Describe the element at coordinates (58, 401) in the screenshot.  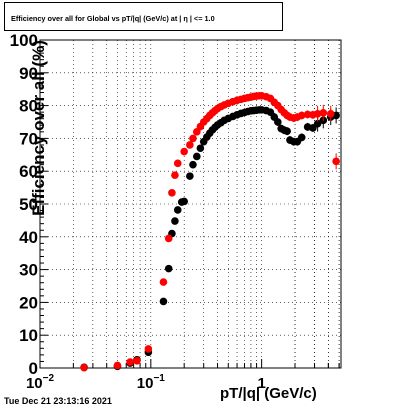
I see `timestamp: Tue Dec 21 23:13:16 2021` at that location.